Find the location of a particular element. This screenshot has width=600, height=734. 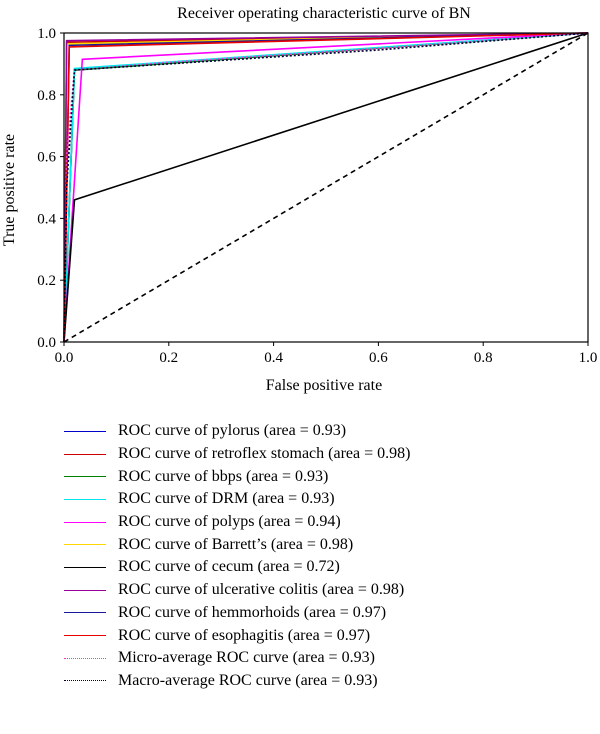

legend-item: ROC curve of bbps (area = 0.93) is located at coordinates (300, 476).